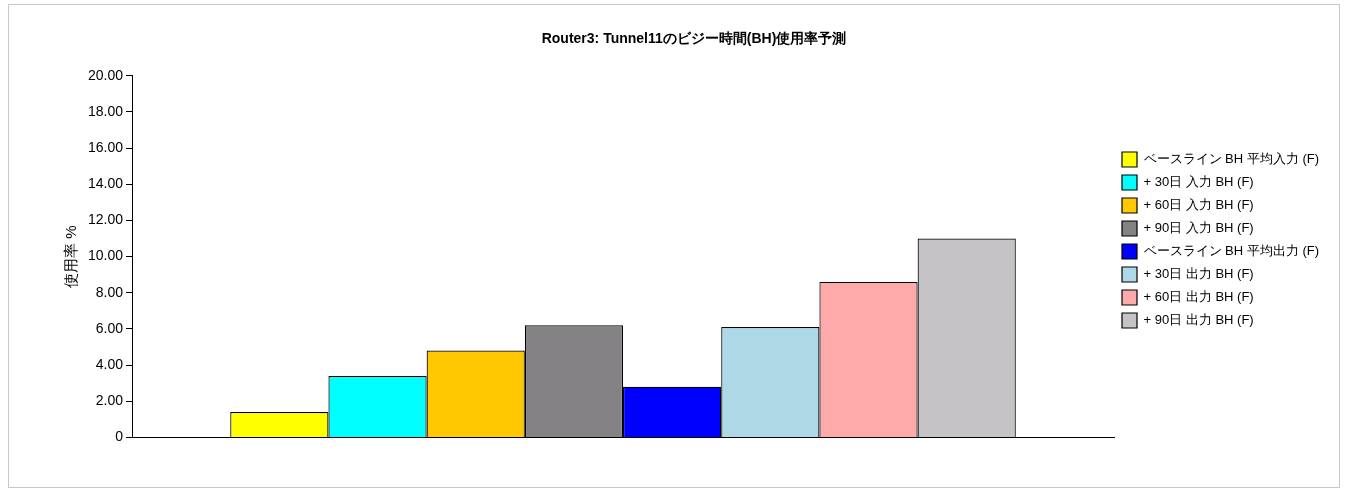 This screenshot has width=1347, height=491. I want to click on y-tick-label: 6.00, so click(109, 327).